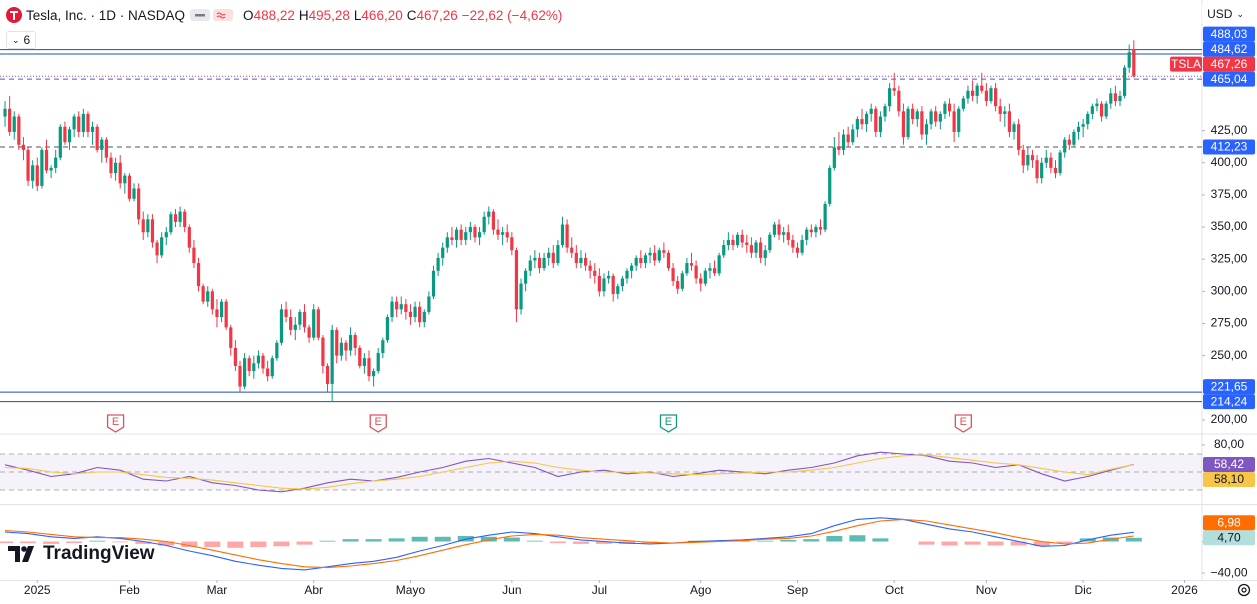 This screenshot has height=604, width=1257. I want to click on x-tick-label: Oct, so click(894, 590).